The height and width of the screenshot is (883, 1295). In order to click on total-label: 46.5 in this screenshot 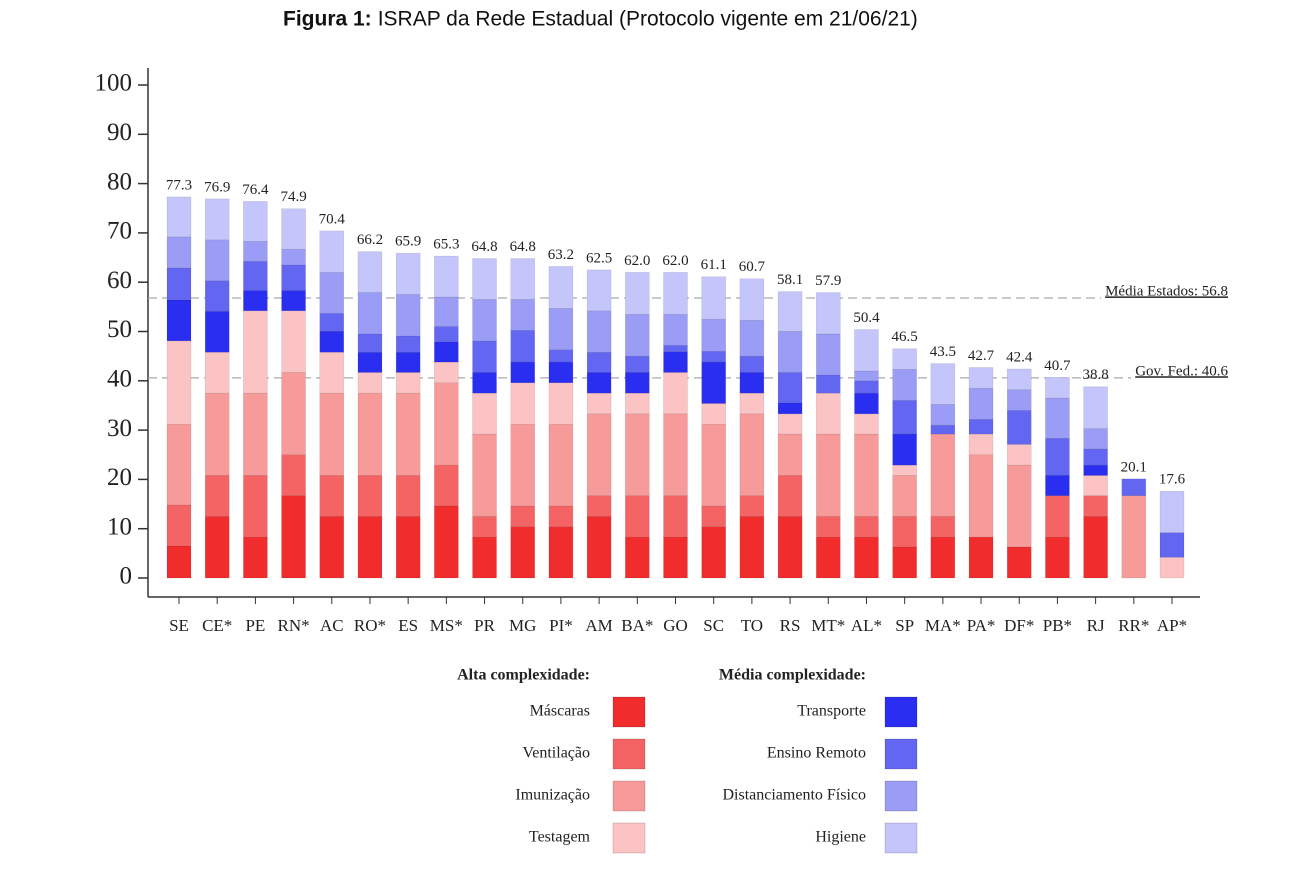, I will do `click(905, 337)`.